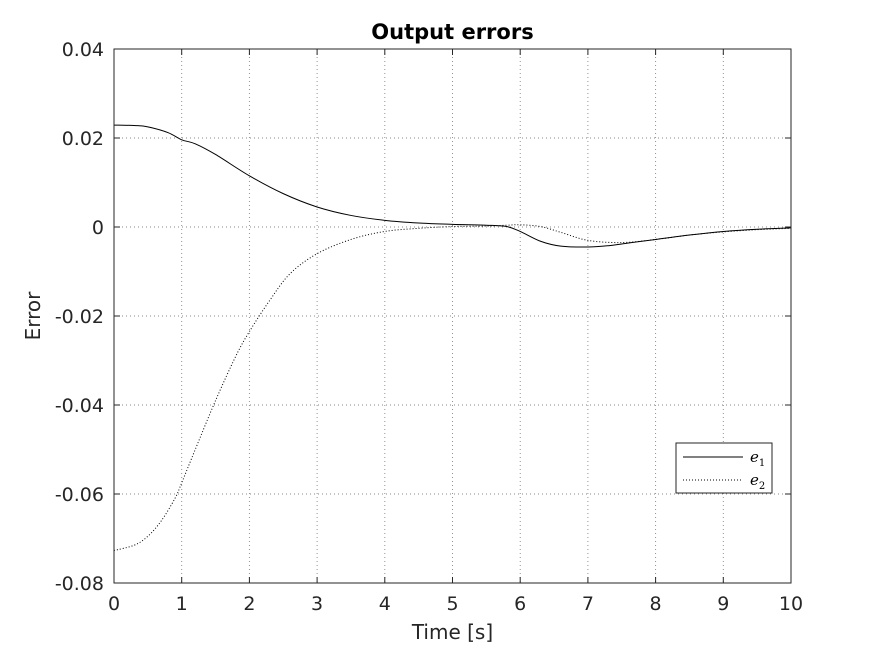 Image resolution: width=875 pixels, height=655 pixels. I want to click on series-line-e1, so click(452, 186).